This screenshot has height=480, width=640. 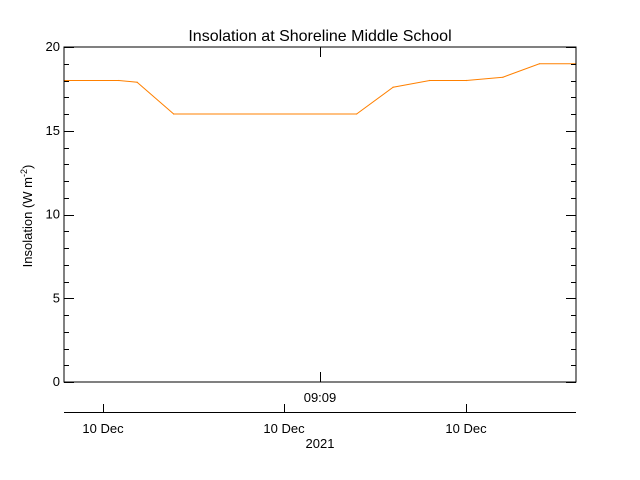 I want to click on y-axis-label: Insolation (W m-2), so click(x=27, y=216).